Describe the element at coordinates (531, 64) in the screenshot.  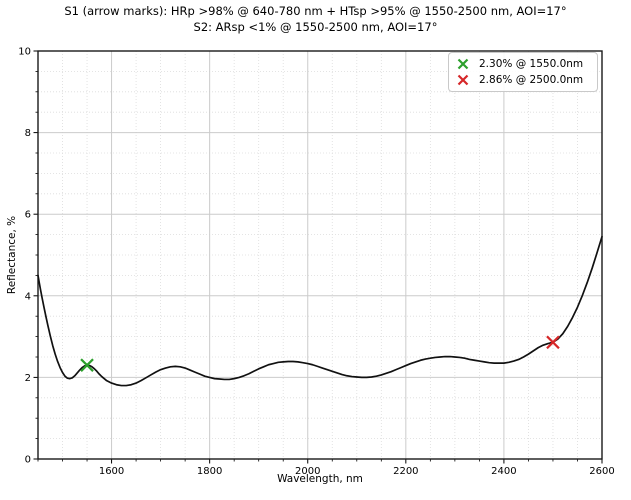
I see `legend-label-1550: 2.30% @ 1550.0nm` at that location.